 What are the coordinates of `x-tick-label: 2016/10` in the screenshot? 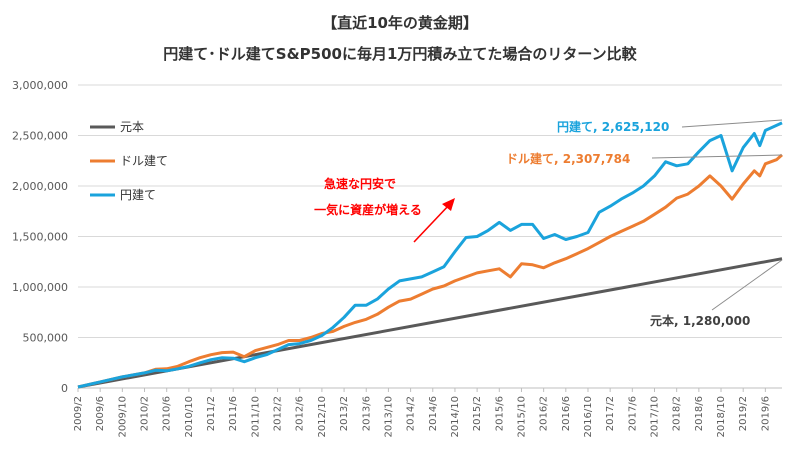 It's located at (588, 417).